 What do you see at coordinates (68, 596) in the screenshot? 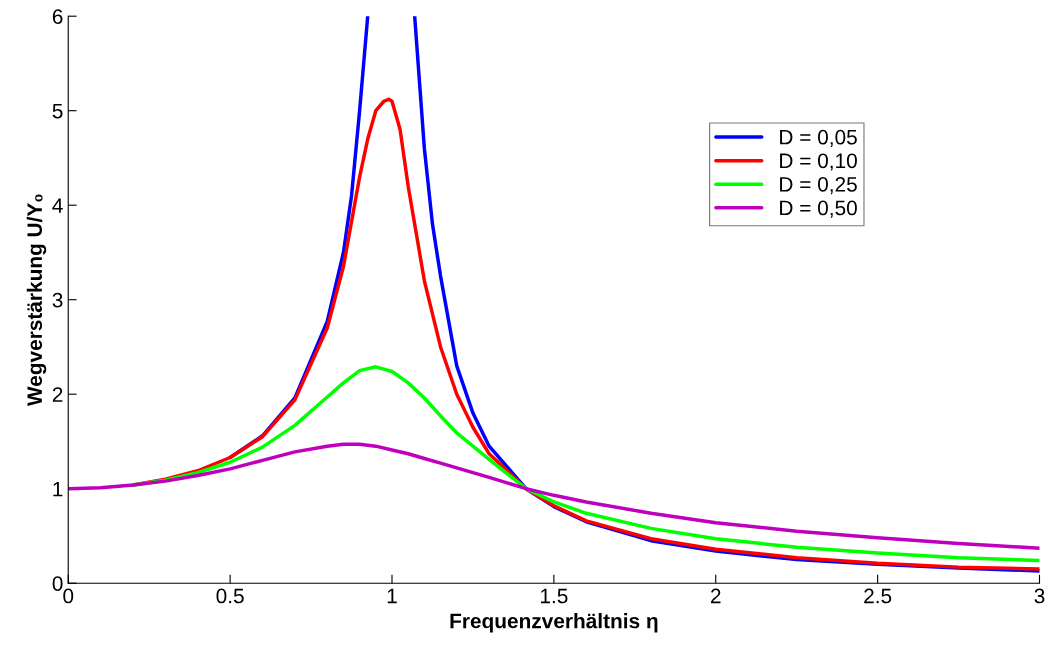
I see `x-tick-label: 0` at bounding box center [68, 596].